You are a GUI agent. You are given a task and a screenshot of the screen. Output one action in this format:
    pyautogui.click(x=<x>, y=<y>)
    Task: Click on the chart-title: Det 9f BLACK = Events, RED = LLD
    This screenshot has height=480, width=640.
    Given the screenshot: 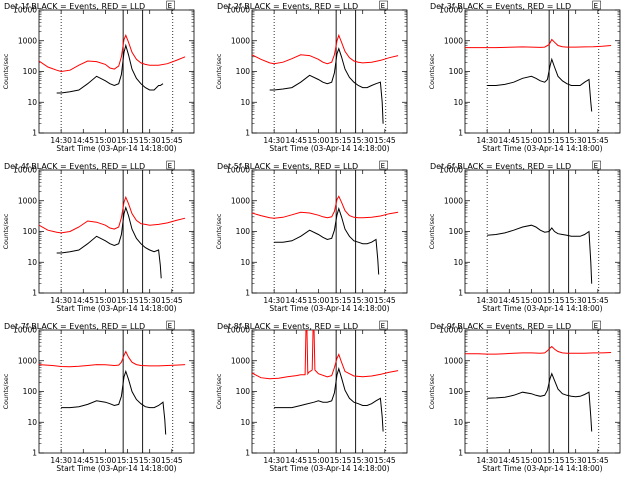 What is the action you would take?
    pyautogui.click(x=500, y=326)
    